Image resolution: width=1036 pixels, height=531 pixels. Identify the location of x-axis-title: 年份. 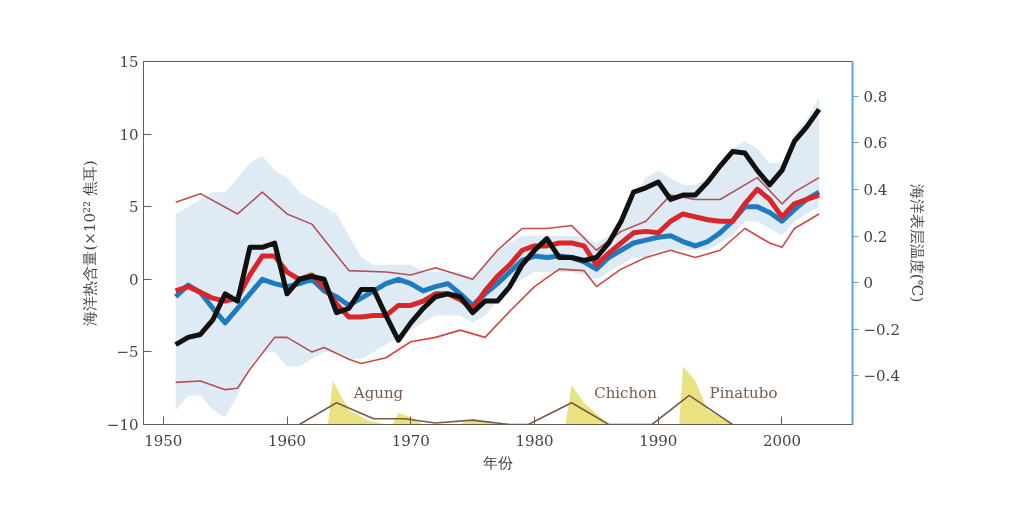
(498, 462).